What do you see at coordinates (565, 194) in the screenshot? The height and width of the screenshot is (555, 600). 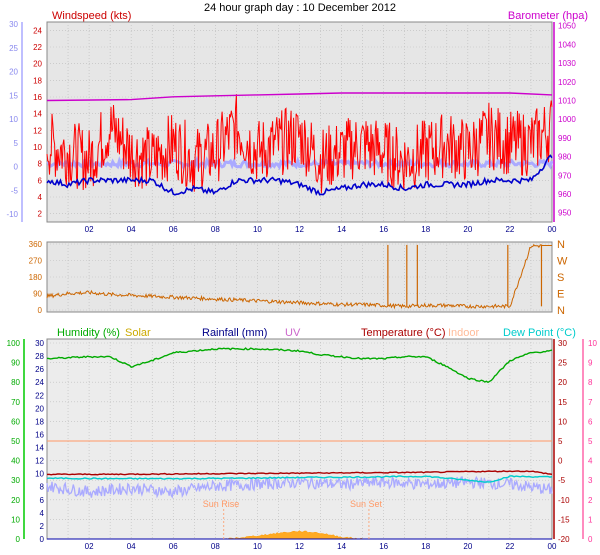 I see `barometer-tick-label: 960` at bounding box center [565, 194].